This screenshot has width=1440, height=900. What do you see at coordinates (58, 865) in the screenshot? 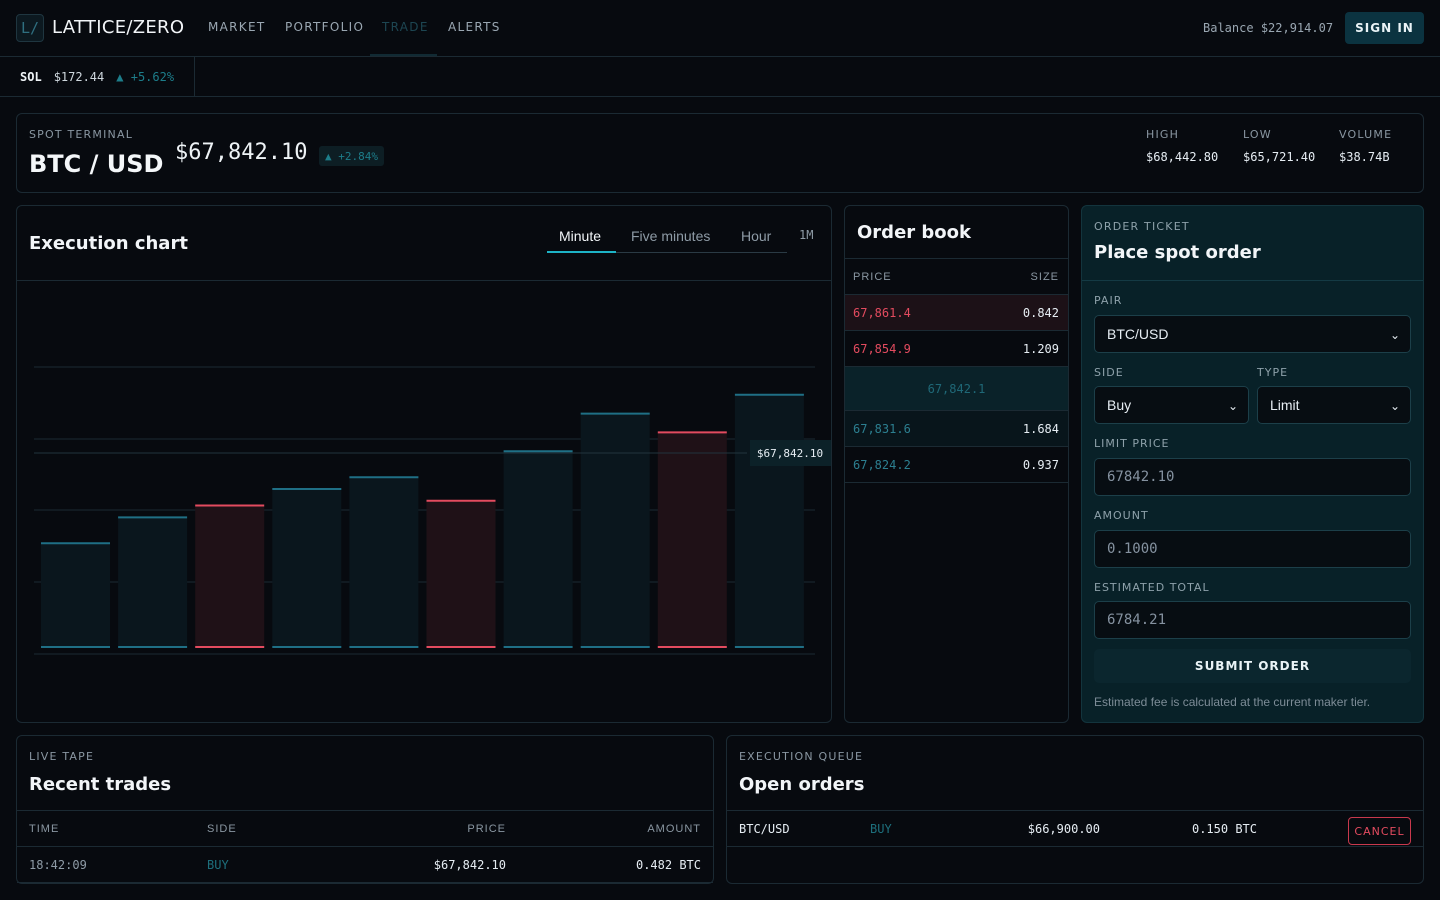
I see `trade-time: 18:42:09` at bounding box center [58, 865].